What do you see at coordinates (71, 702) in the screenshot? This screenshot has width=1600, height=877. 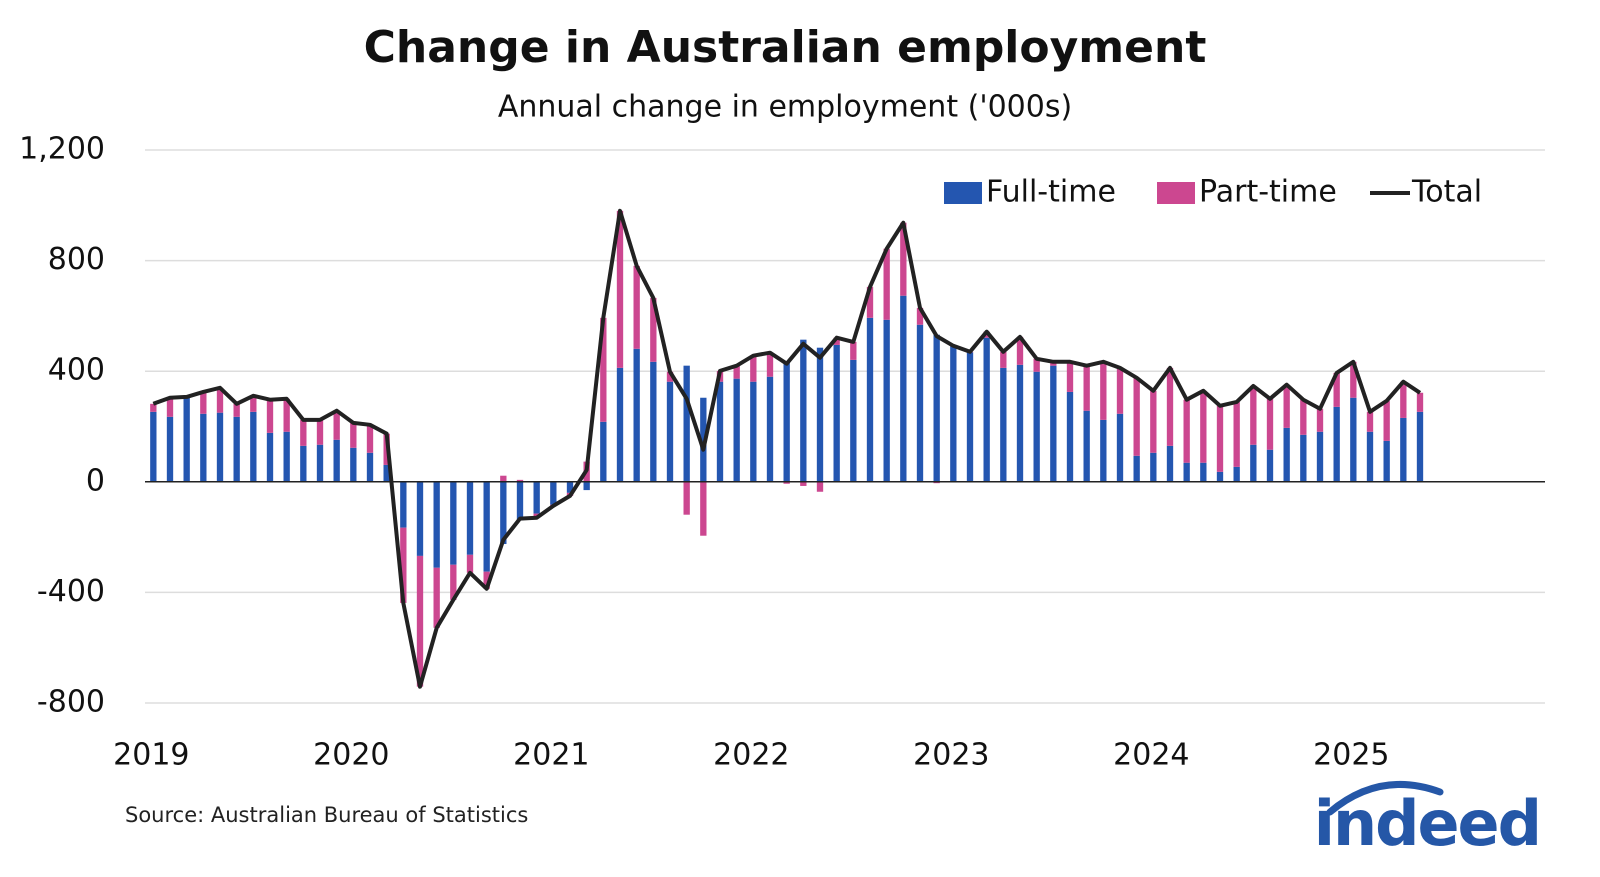 I see `y-tick-label: -800` at bounding box center [71, 702].